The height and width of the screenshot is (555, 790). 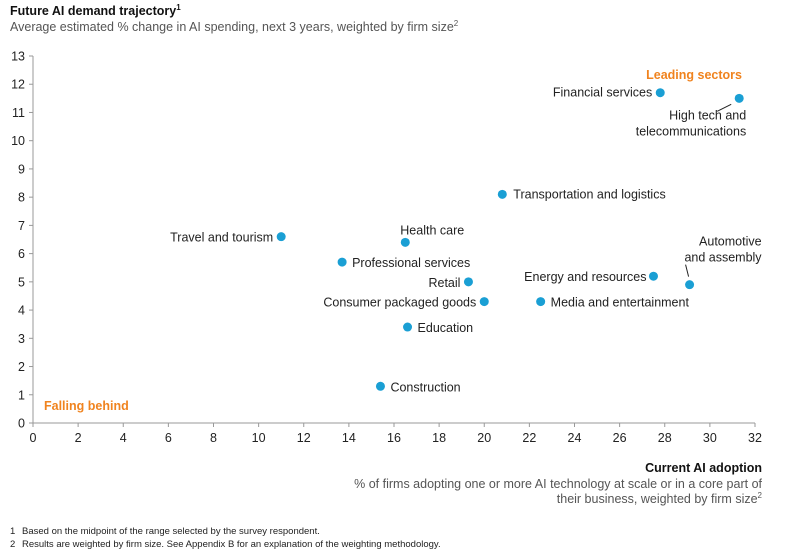 What do you see at coordinates (529, 438) in the screenshot?
I see `x-tick-label: 22` at bounding box center [529, 438].